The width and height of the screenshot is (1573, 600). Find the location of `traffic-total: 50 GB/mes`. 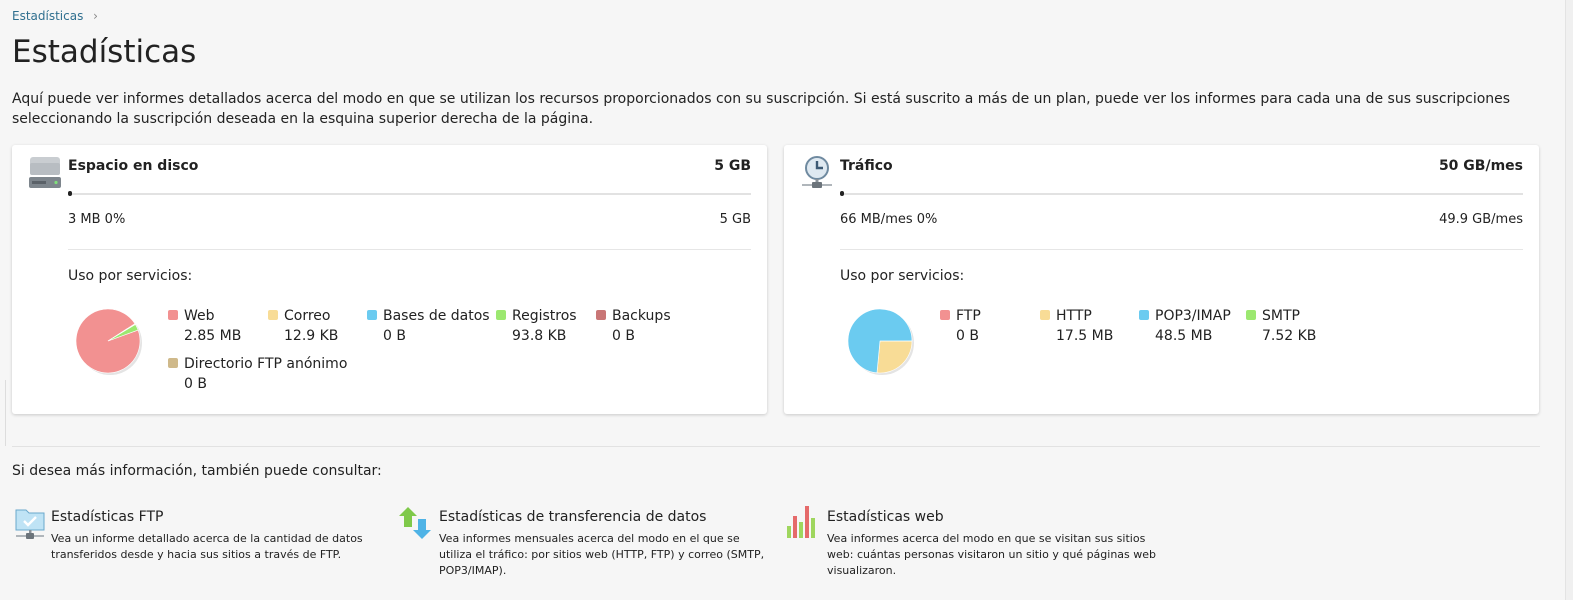

traffic-total: 50 GB/mes is located at coordinates (1480, 166).